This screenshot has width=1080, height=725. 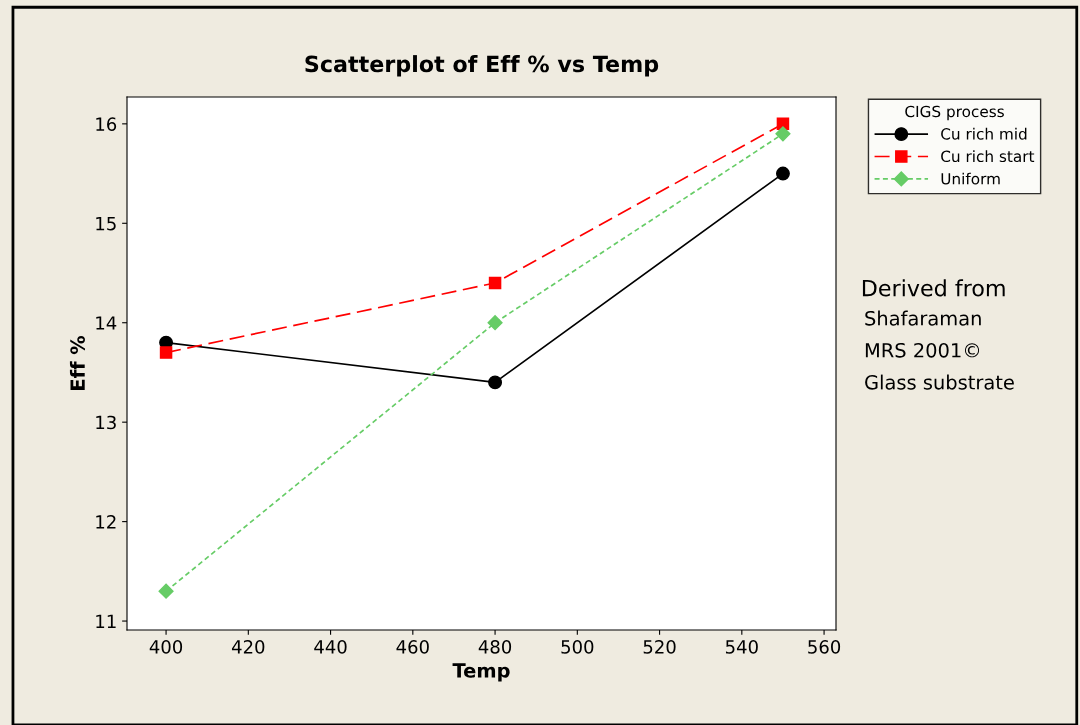 I want to click on x-axis-title: Temp, so click(x=481, y=672).